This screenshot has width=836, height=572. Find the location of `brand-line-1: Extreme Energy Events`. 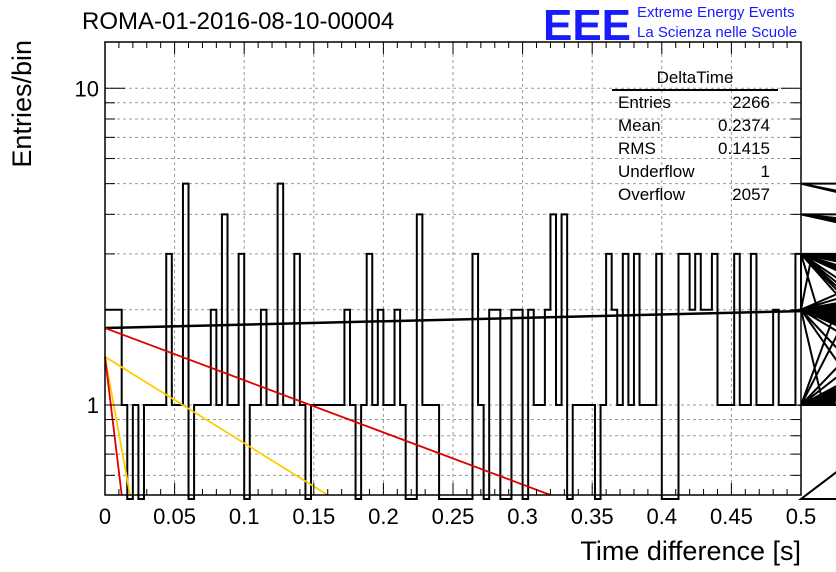

brand-line-1: Extreme Energy Events is located at coordinates (716, 12).